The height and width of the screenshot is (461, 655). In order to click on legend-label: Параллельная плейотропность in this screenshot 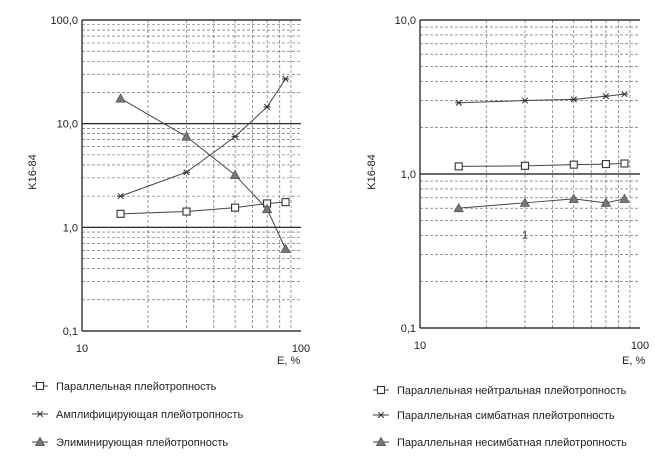, I will do `click(136, 387)`.